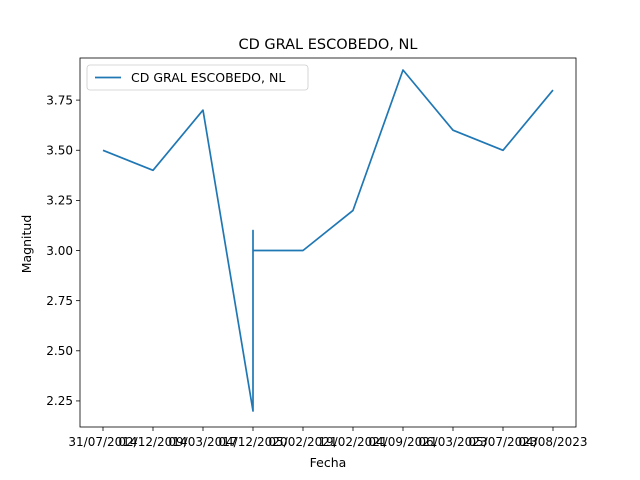 The height and width of the screenshot is (480, 640). Describe the element at coordinates (102, 442) in the screenshot. I see `x-tick-label-0: 31/07/2014` at that location.